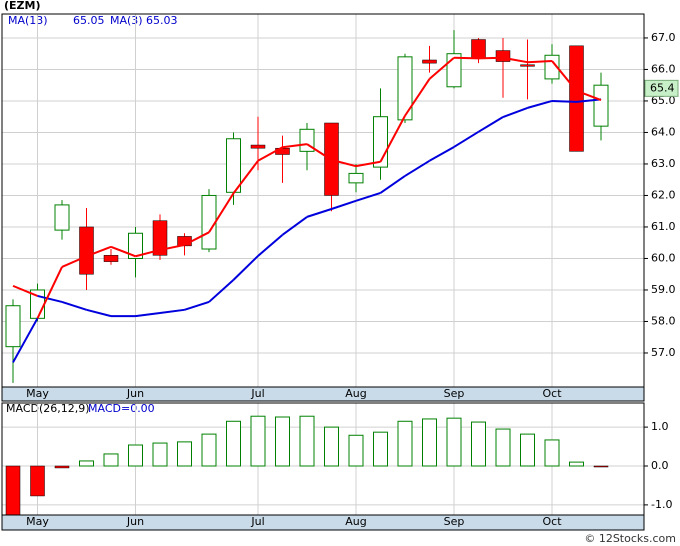 Image resolution: width=680 pixels, height=546 pixels. I want to click on y-tick-label: 66.0, so click(663, 68).